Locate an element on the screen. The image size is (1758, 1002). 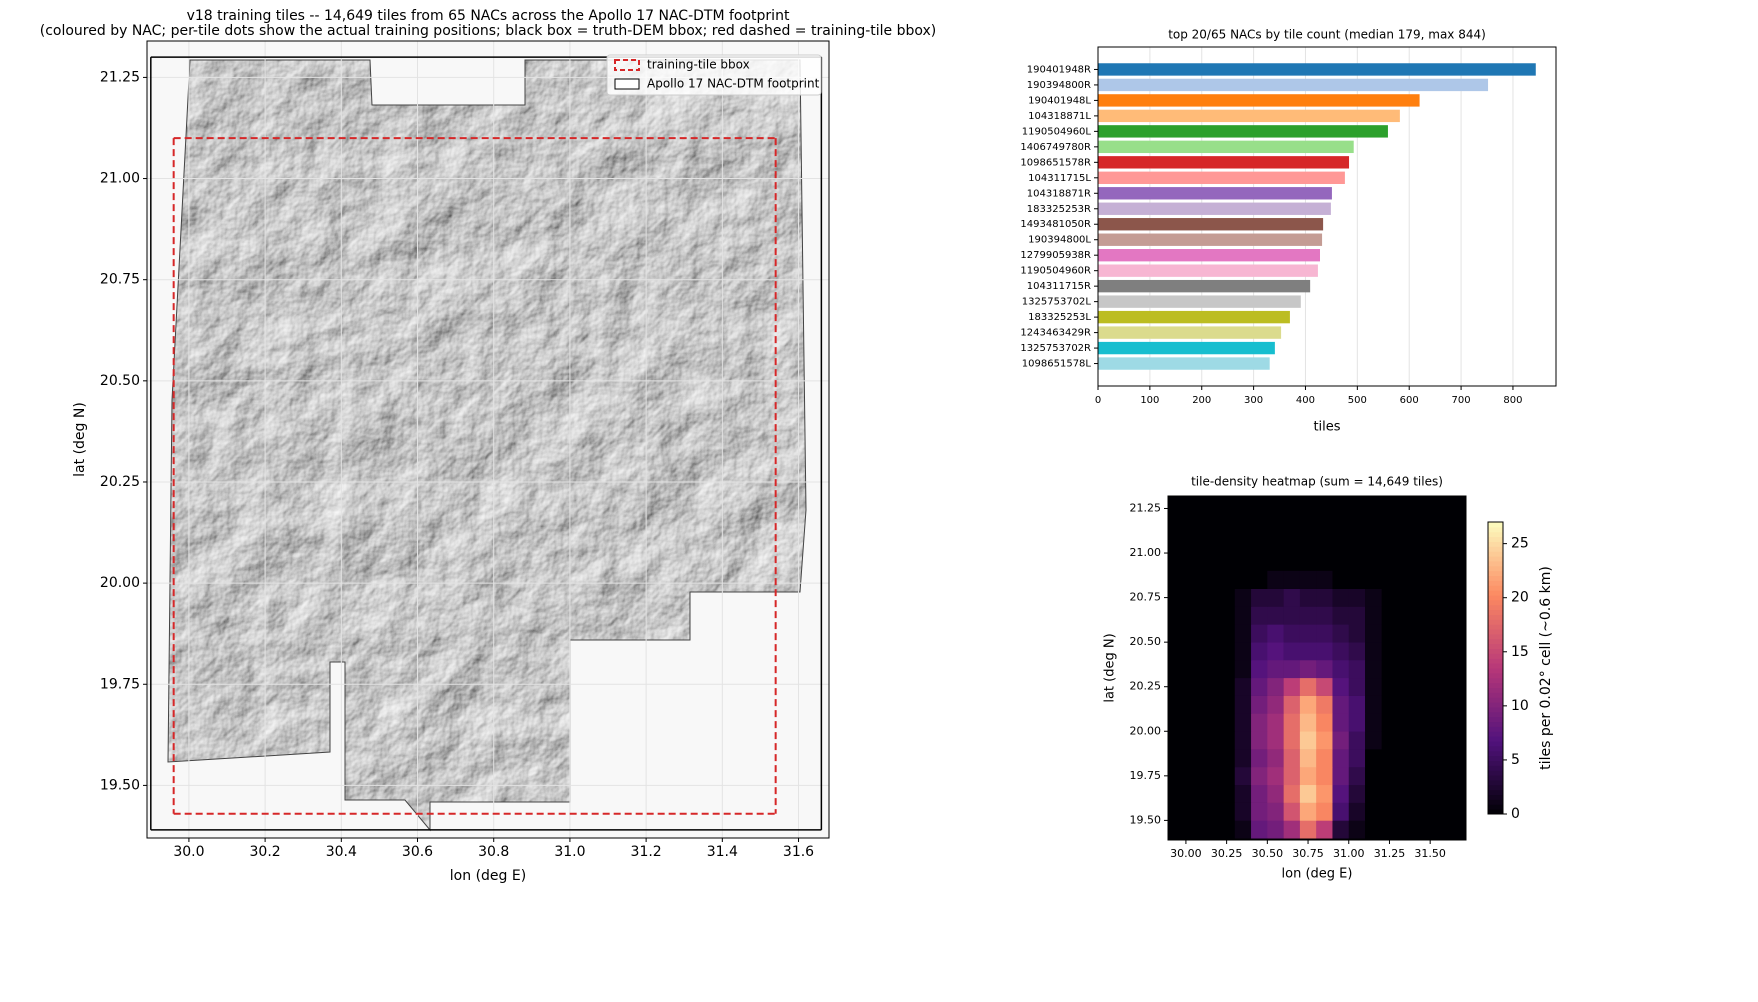
legend-label: Apollo 17 NAC-DTM footprint is located at coordinates (733, 84).